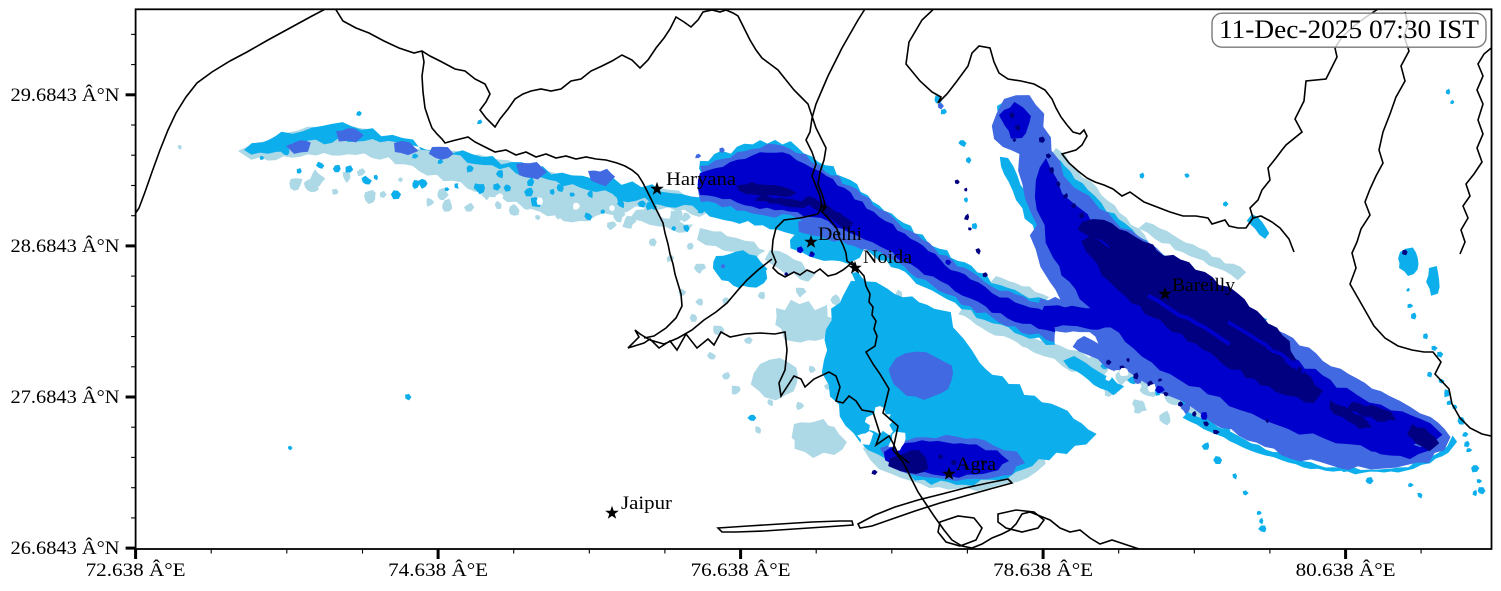 The width and height of the screenshot is (1501, 591). I want to click on svg-text: 11-Dec-2025 07:30 IST, so click(1349, 29).